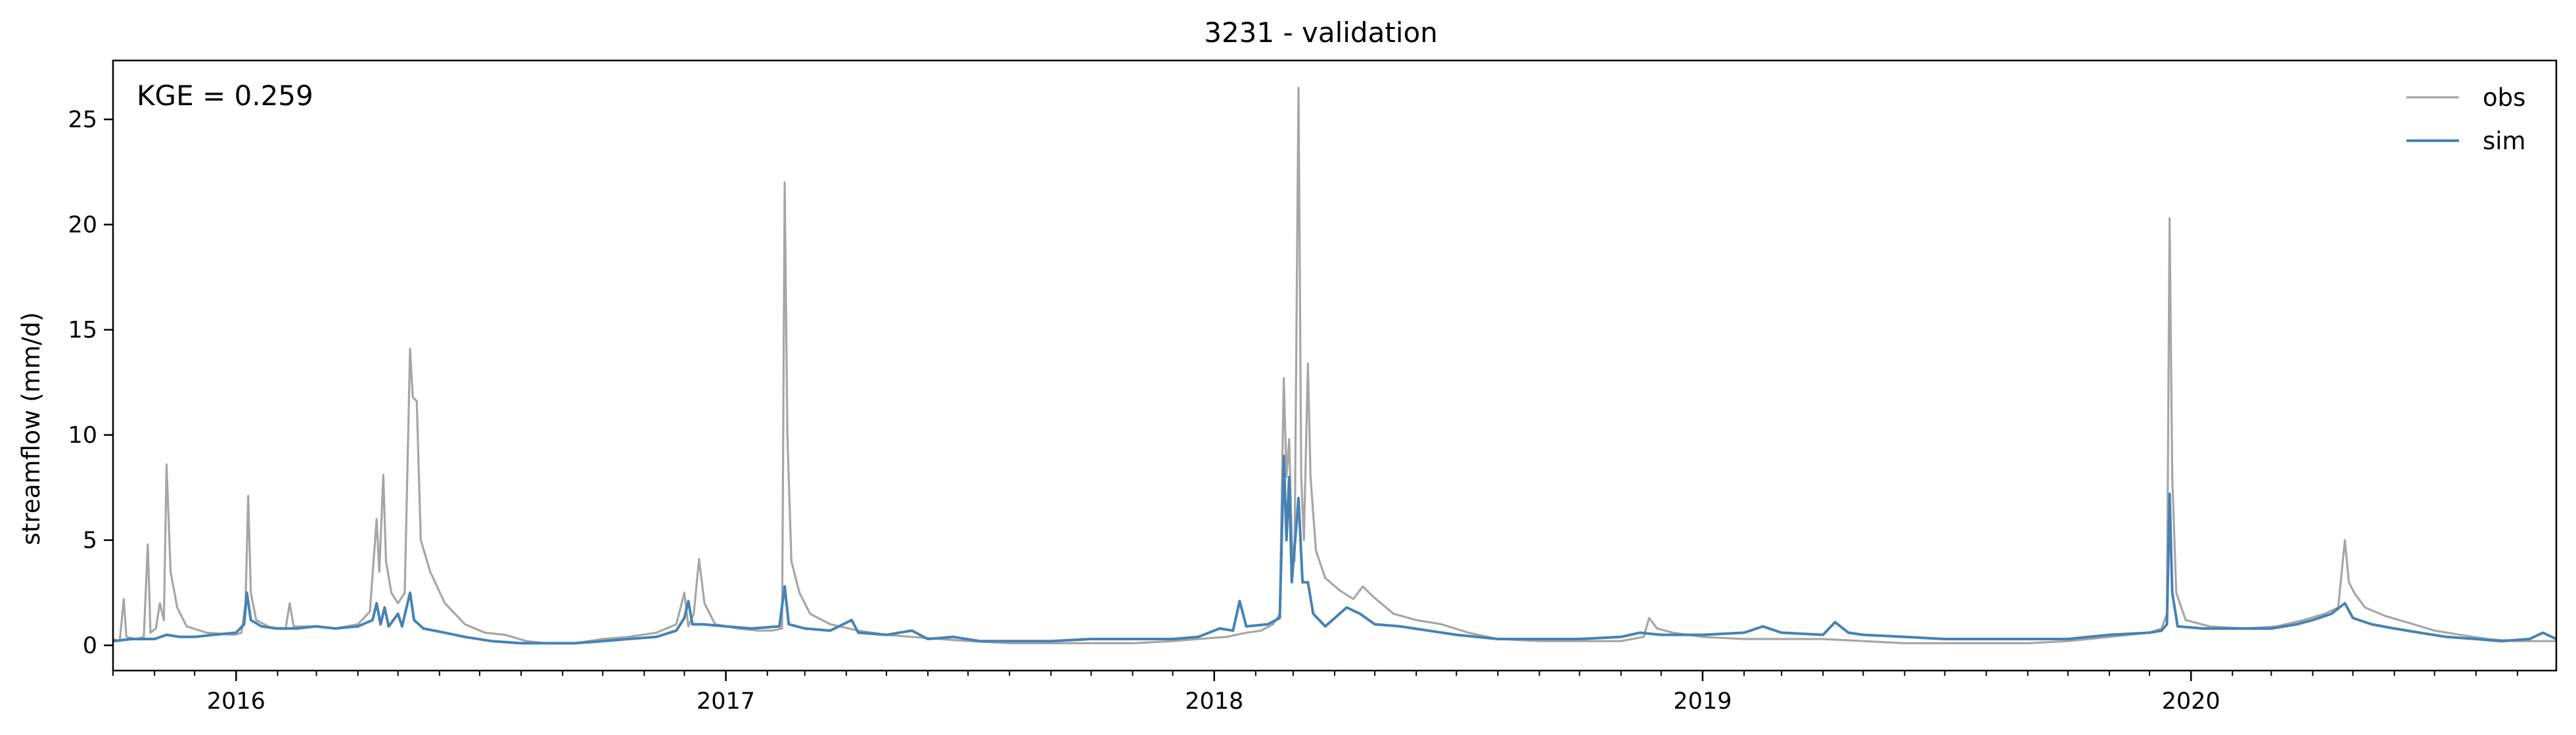 This screenshot has width=2576, height=735. What do you see at coordinates (726, 702) in the screenshot?
I see `x-tick-label: 2017` at bounding box center [726, 702].